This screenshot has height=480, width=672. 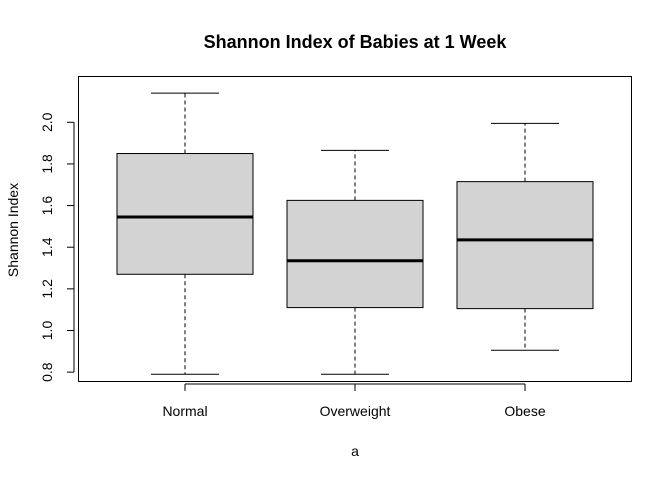 What do you see at coordinates (57, 247) in the screenshot?
I see `y-axis: 0.8 1.0 1.2 1.4 1.6 1.8 2.0` at bounding box center [57, 247].